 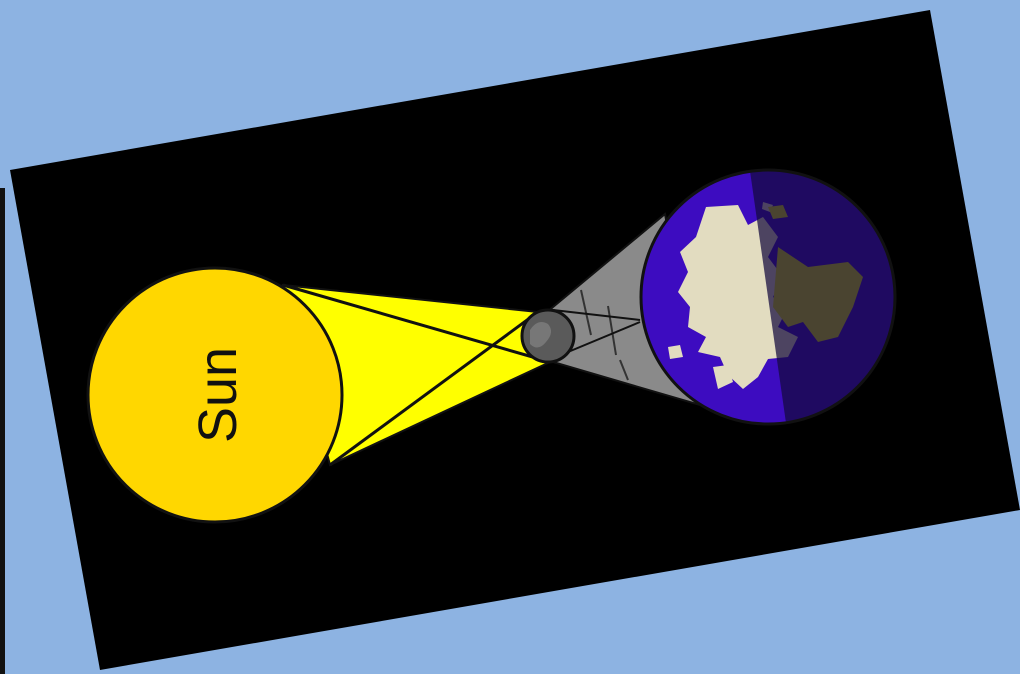 I want to click on sun-label: Sun, so click(x=218, y=395).